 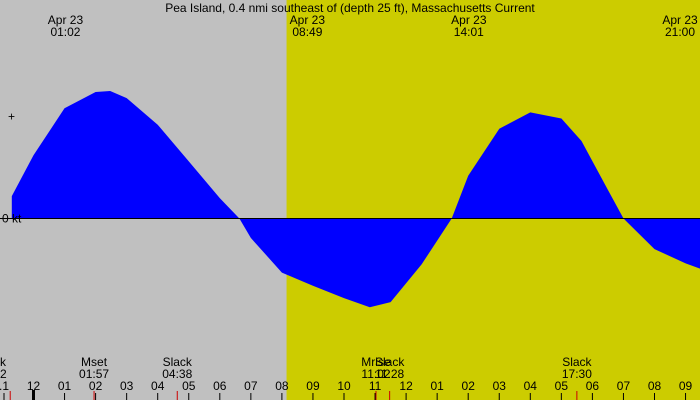 I want to click on bottom-event-name: Mset, so click(x=94, y=362).